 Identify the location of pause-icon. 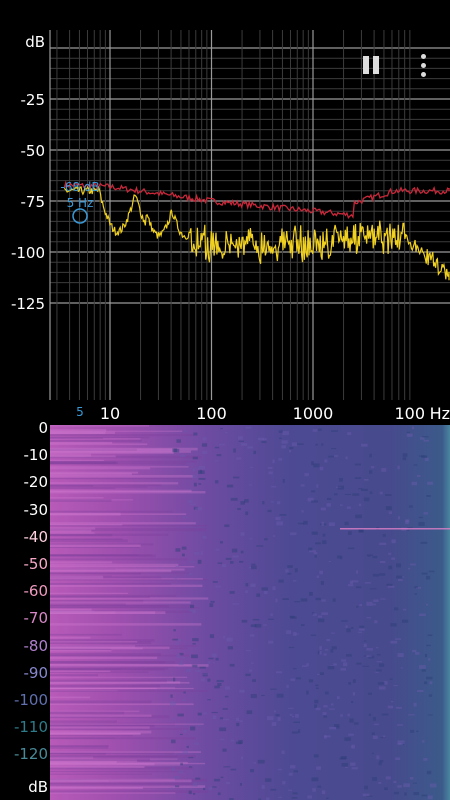
(371, 66).